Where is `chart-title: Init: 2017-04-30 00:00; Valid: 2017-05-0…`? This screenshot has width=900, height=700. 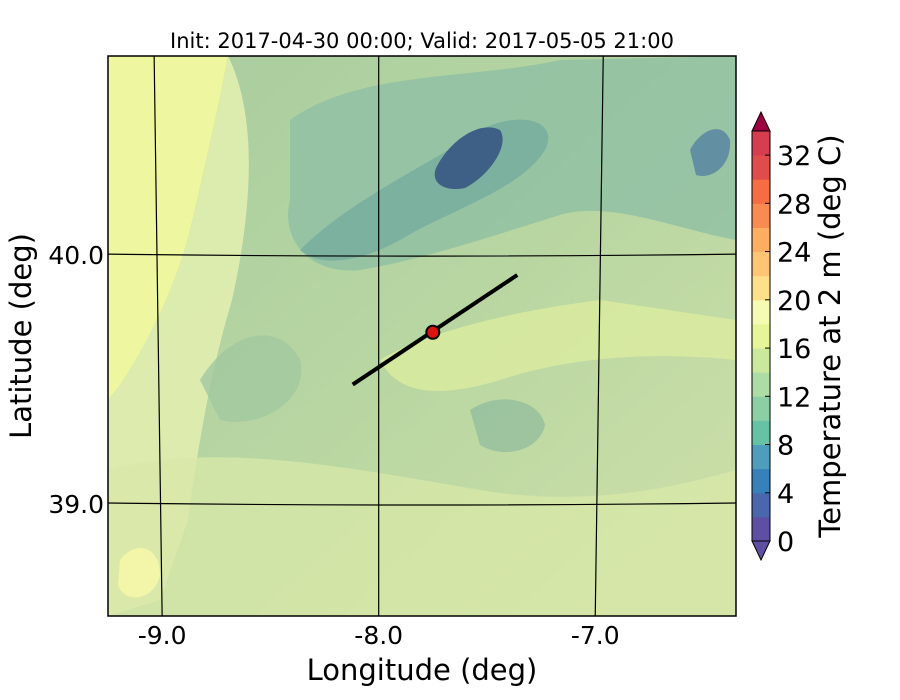
chart-title: Init: 2017-04-30 00:00; Valid: 2017-05-0… is located at coordinates (422, 41).